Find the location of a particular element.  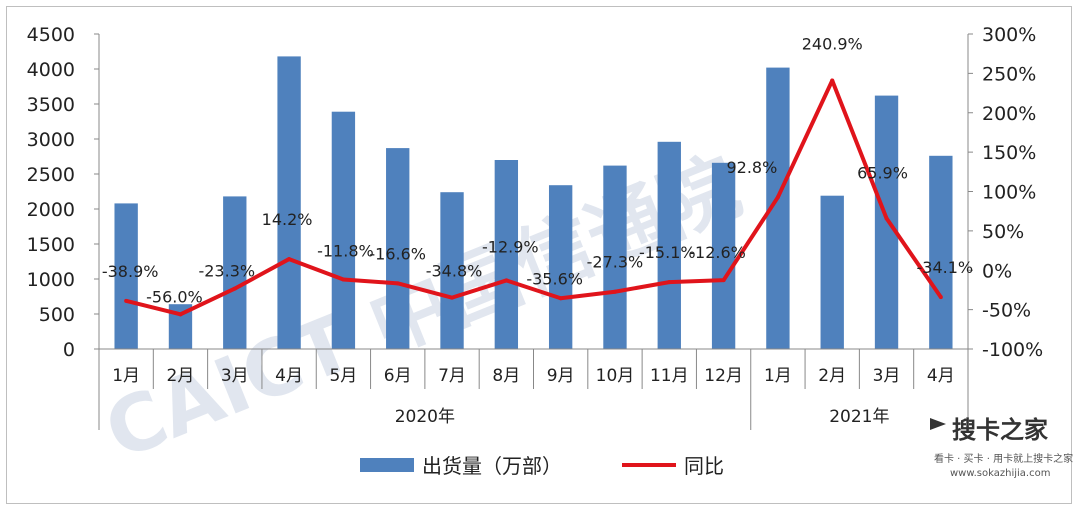

y-left-tick-label: 500 is located at coordinates (57, 315).